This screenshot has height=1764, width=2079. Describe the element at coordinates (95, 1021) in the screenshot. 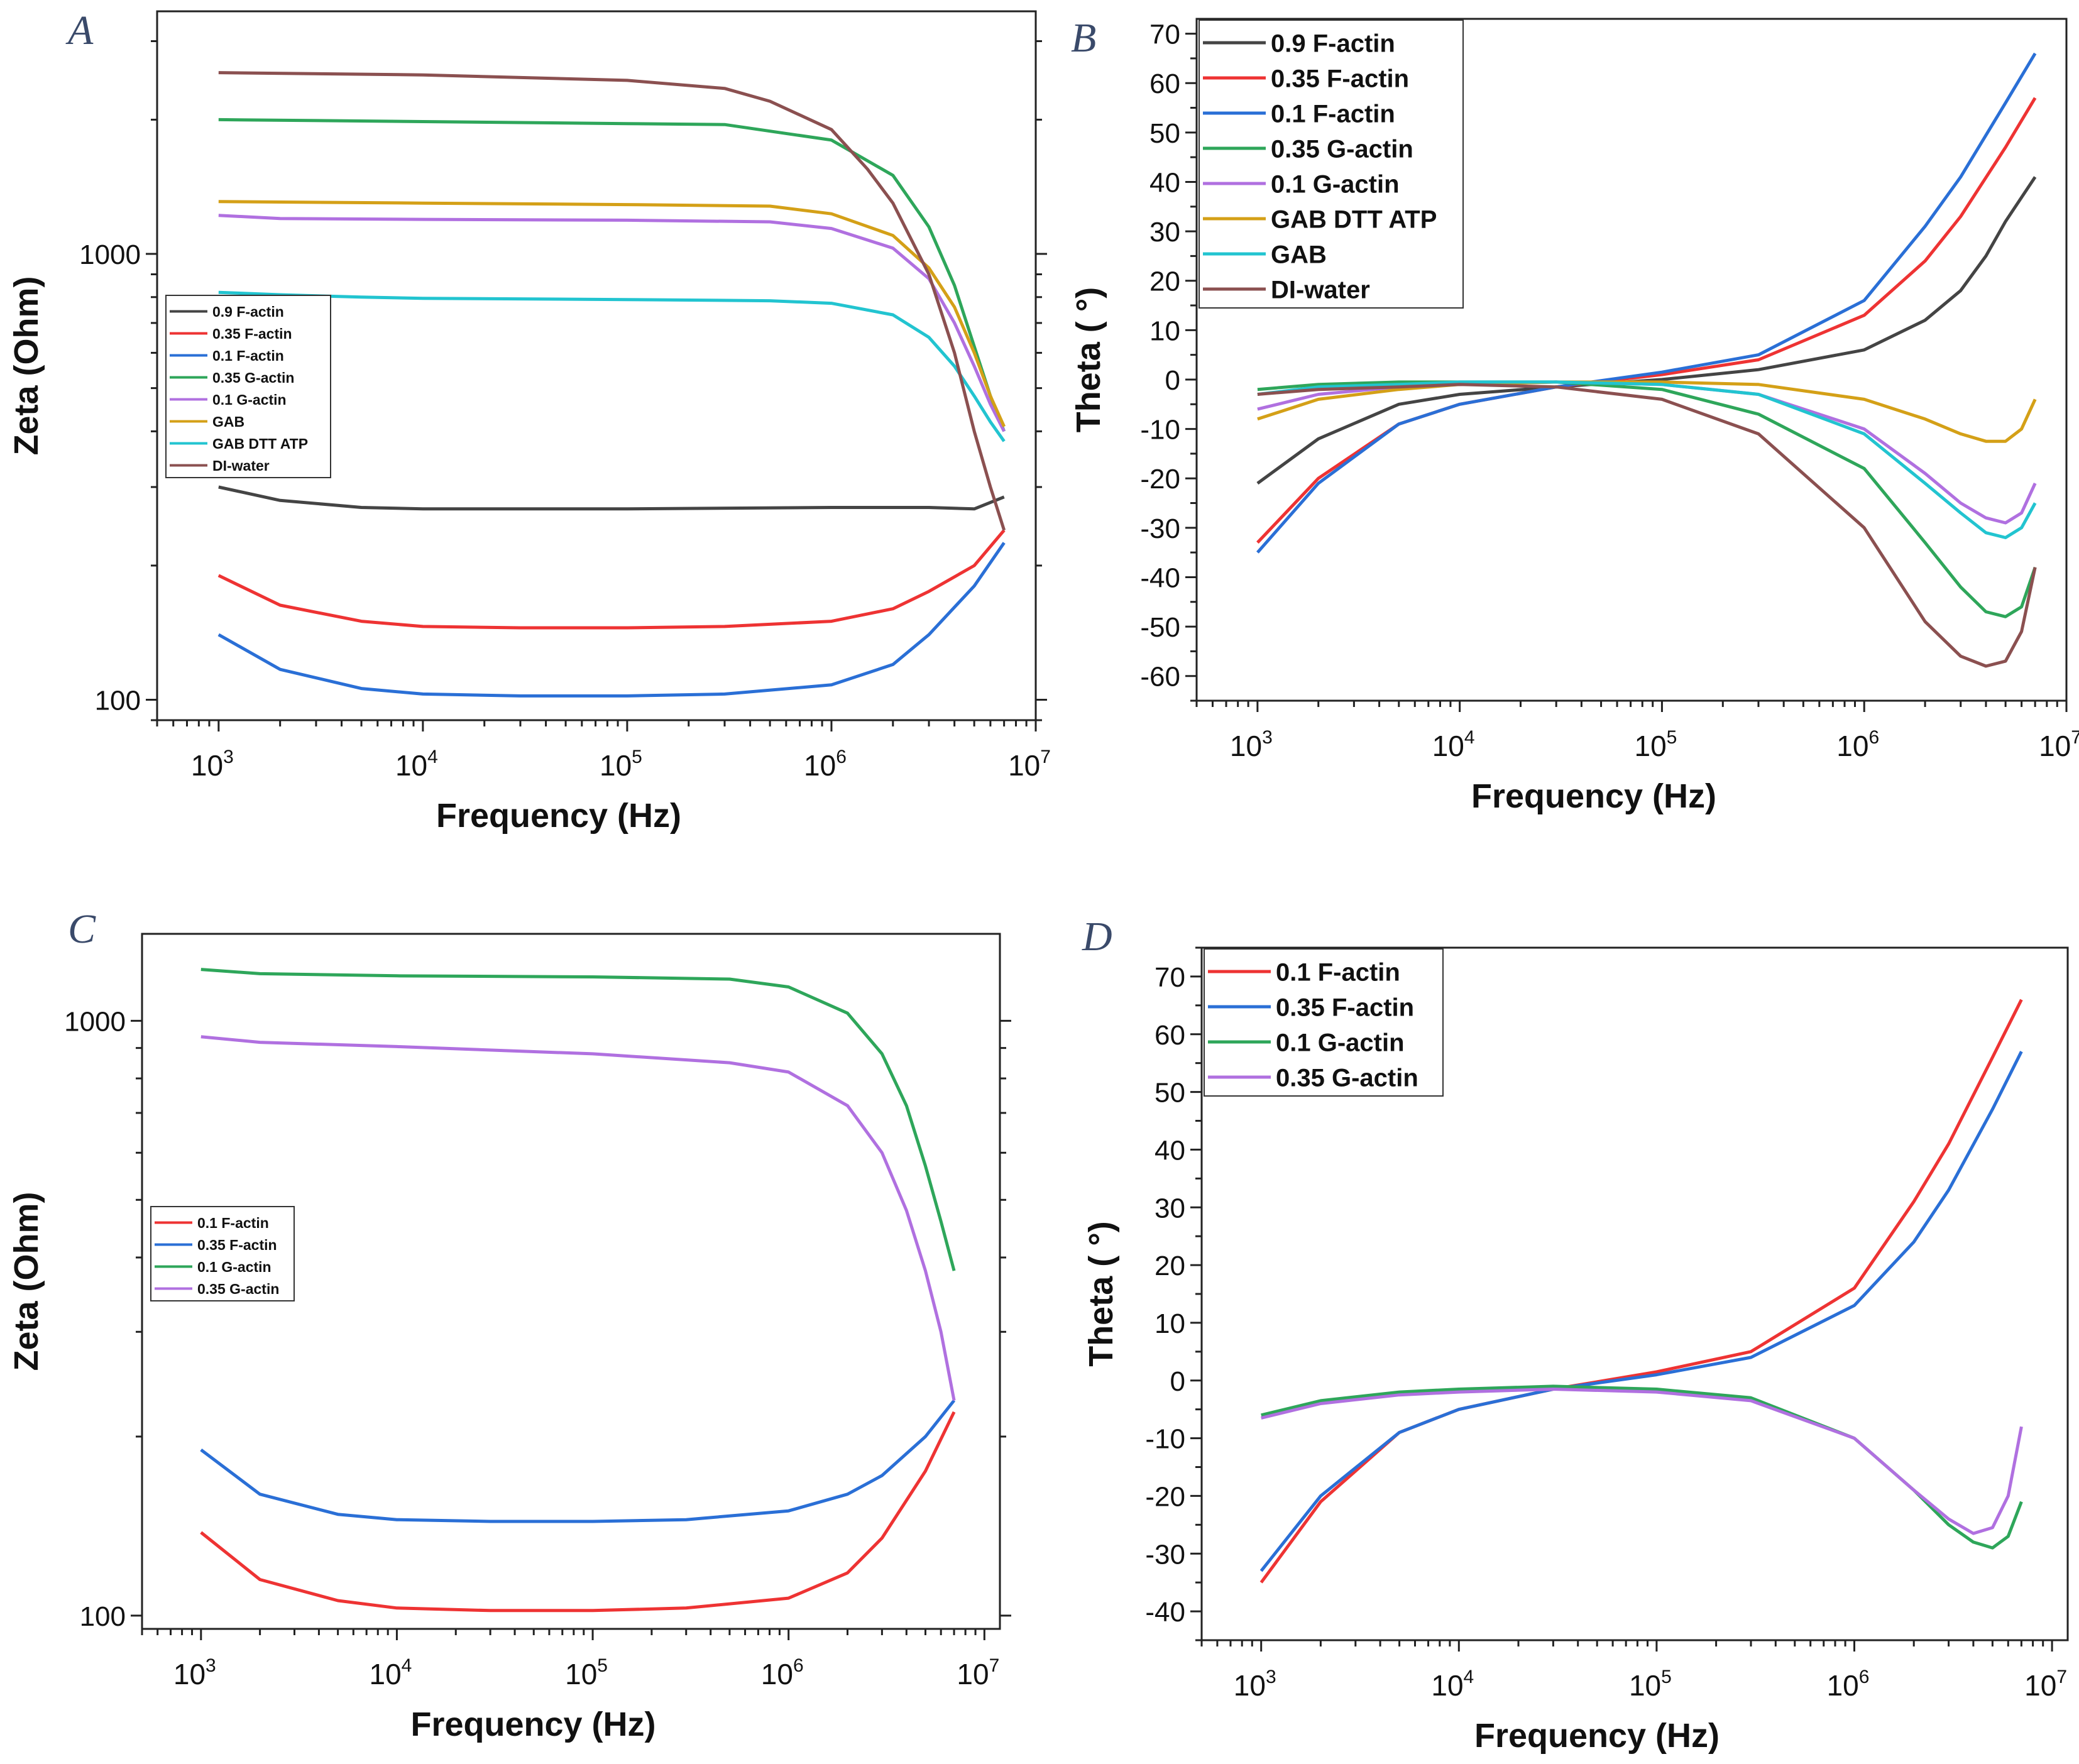

I see `y-tick-label: 1000` at that location.